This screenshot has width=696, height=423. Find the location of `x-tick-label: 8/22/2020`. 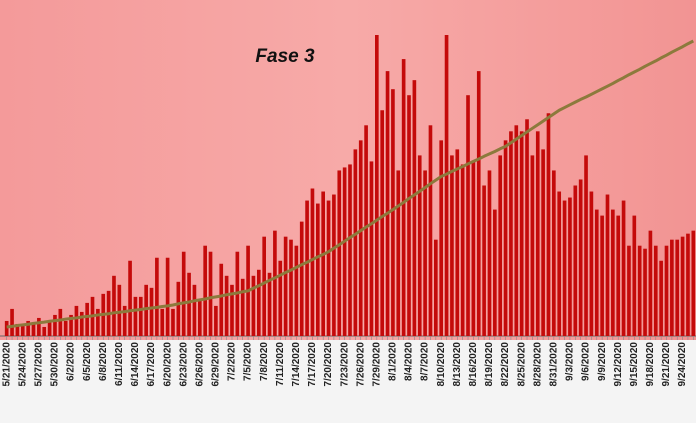

x-tick-label: 8/22/2020 is located at coordinates (505, 364).